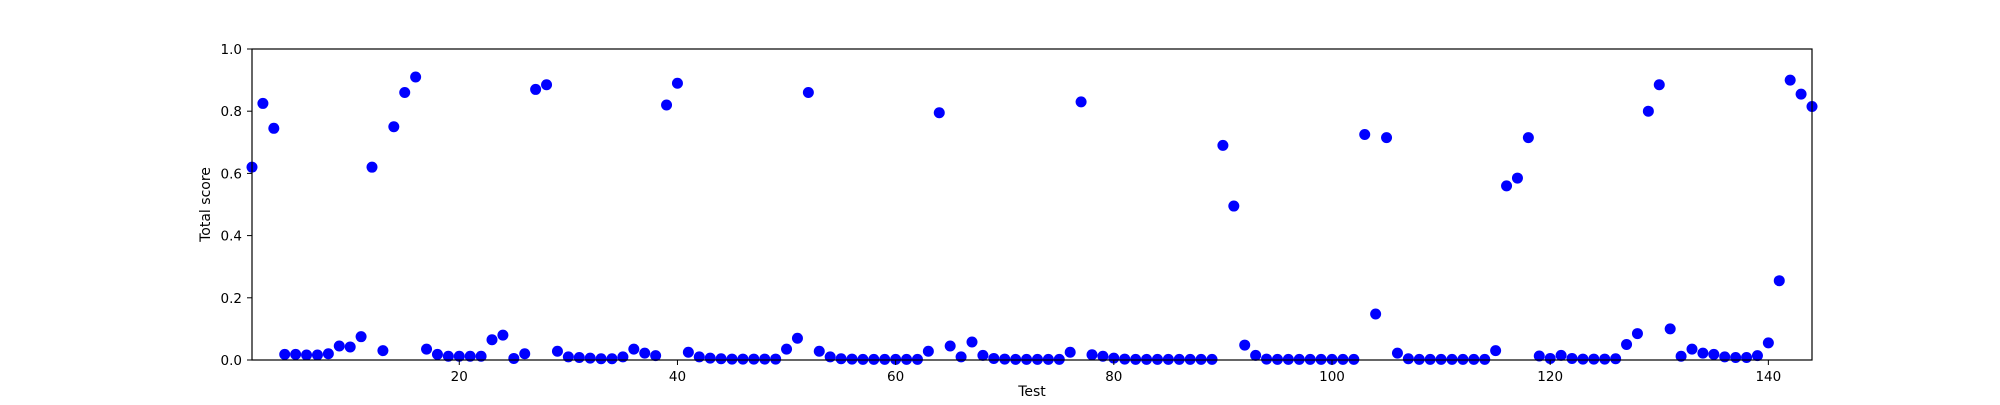 The height and width of the screenshot is (405, 2000). What do you see at coordinates (895, 377) in the screenshot?
I see `x-tick-label: 60` at bounding box center [895, 377].